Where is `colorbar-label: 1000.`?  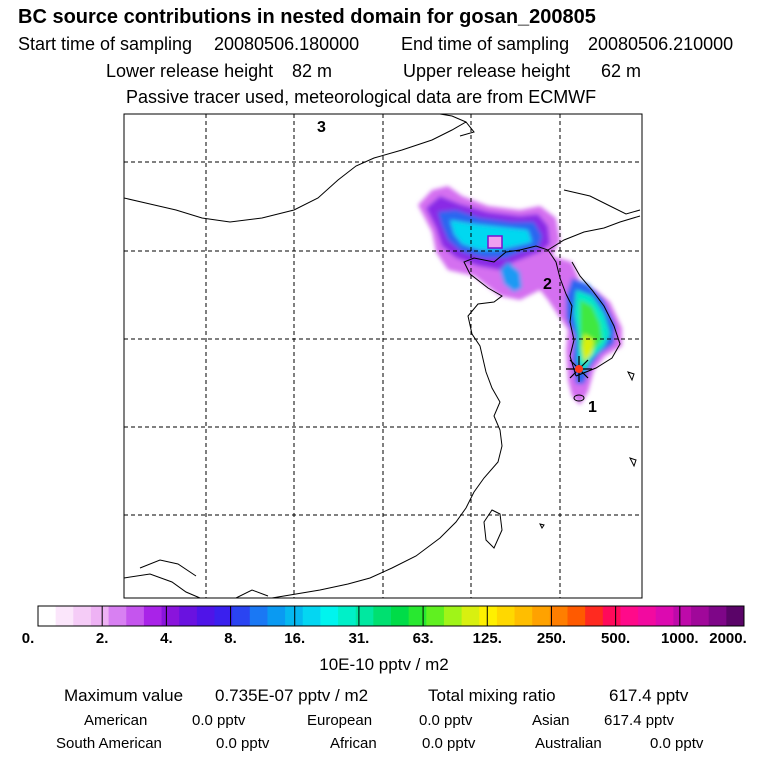
colorbar-label: 1000. is located at coordinates (680, 638).